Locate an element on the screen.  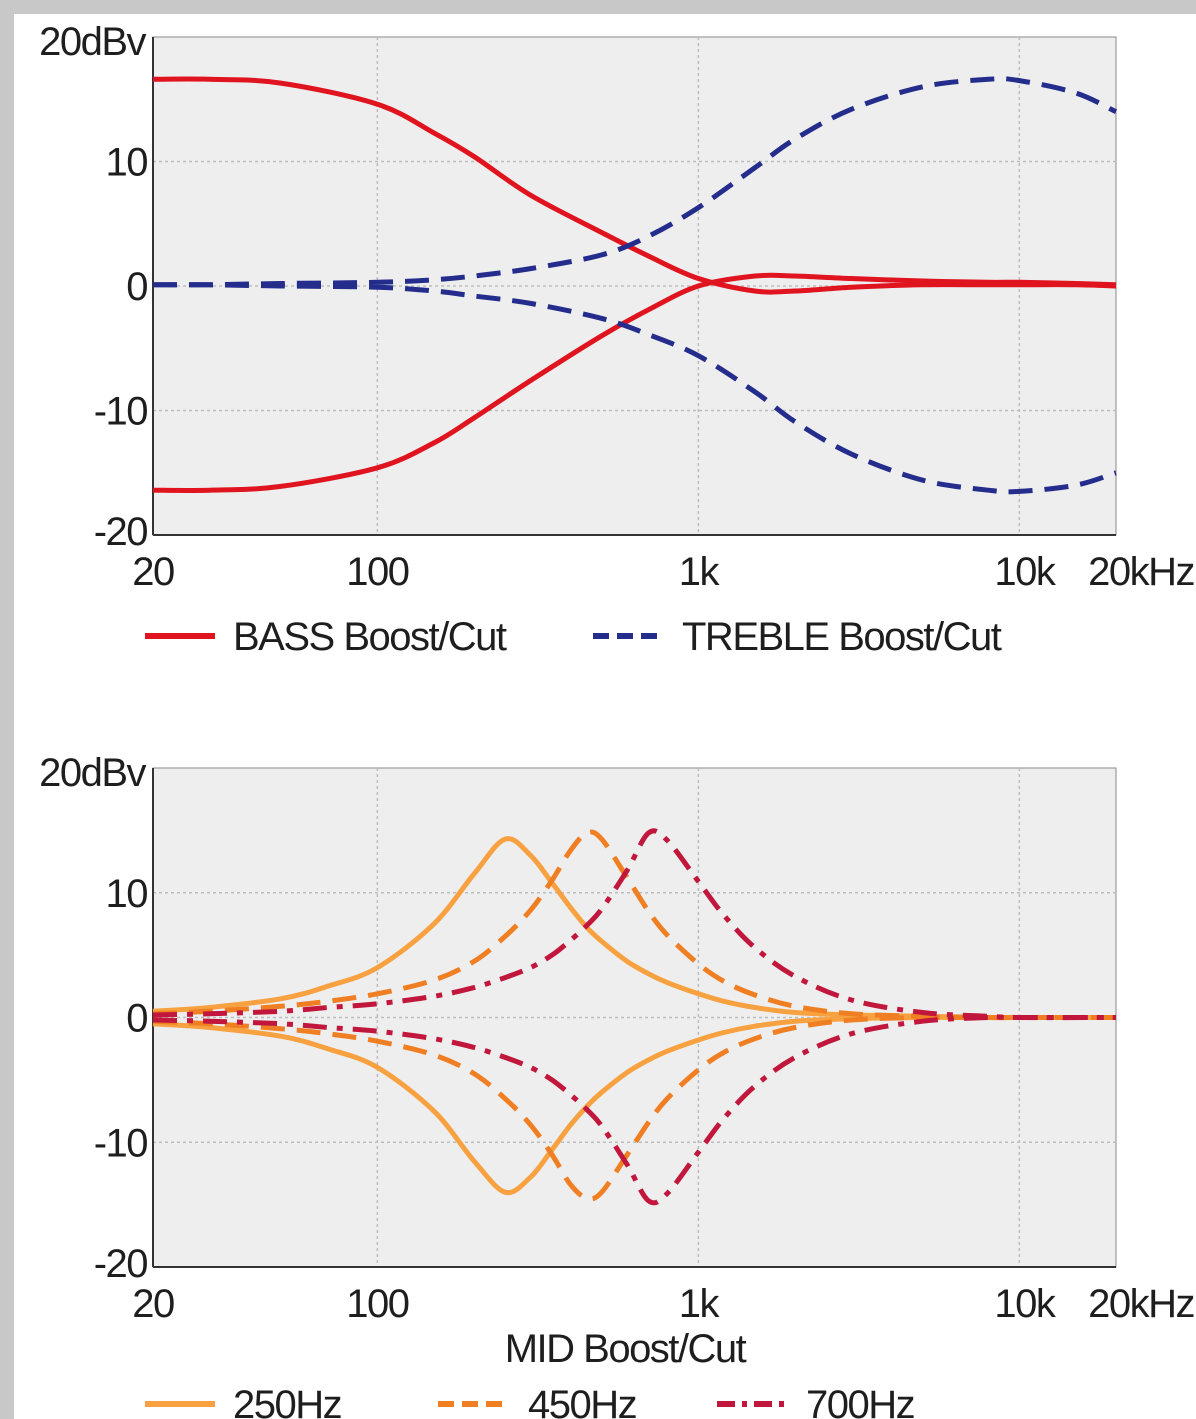
legend: BASS Boost/Cut TREBLE Boost/Cut is located at coordinates (574, 637).